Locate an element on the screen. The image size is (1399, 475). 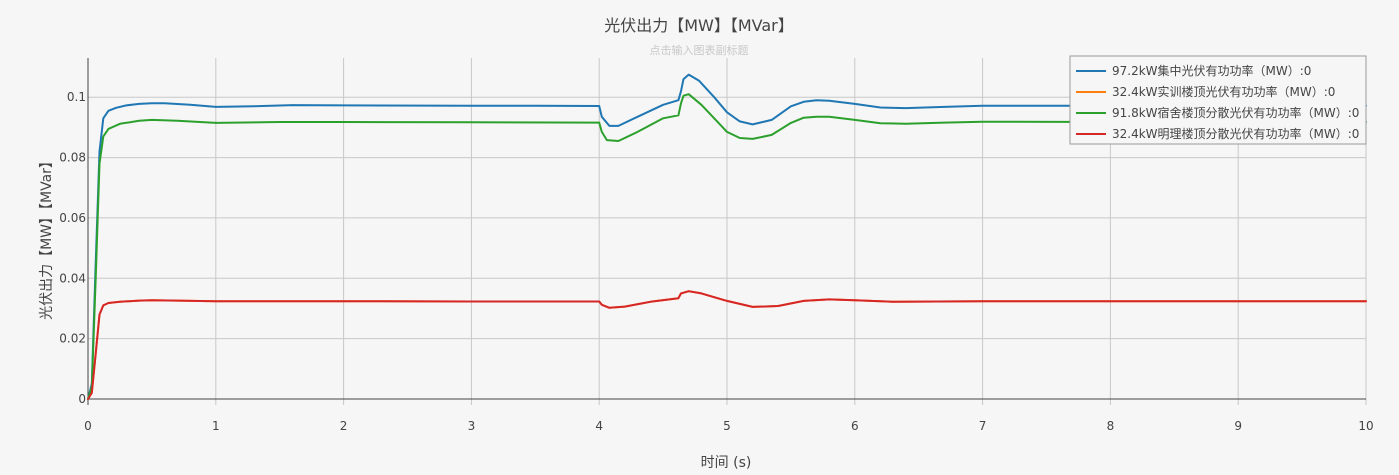
x-tick-label: 8 is located at coordinates (1111, 426).